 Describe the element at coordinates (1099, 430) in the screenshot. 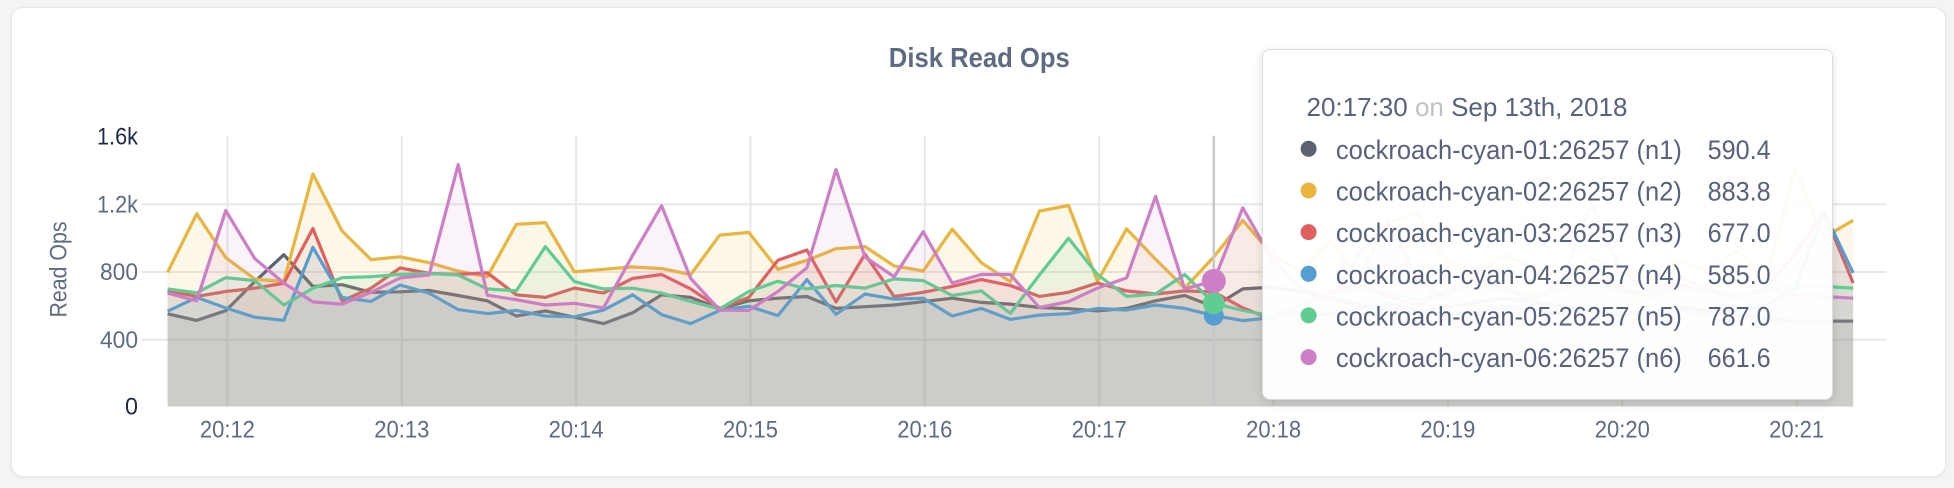

I see `svg-text: 20:17` at that location.